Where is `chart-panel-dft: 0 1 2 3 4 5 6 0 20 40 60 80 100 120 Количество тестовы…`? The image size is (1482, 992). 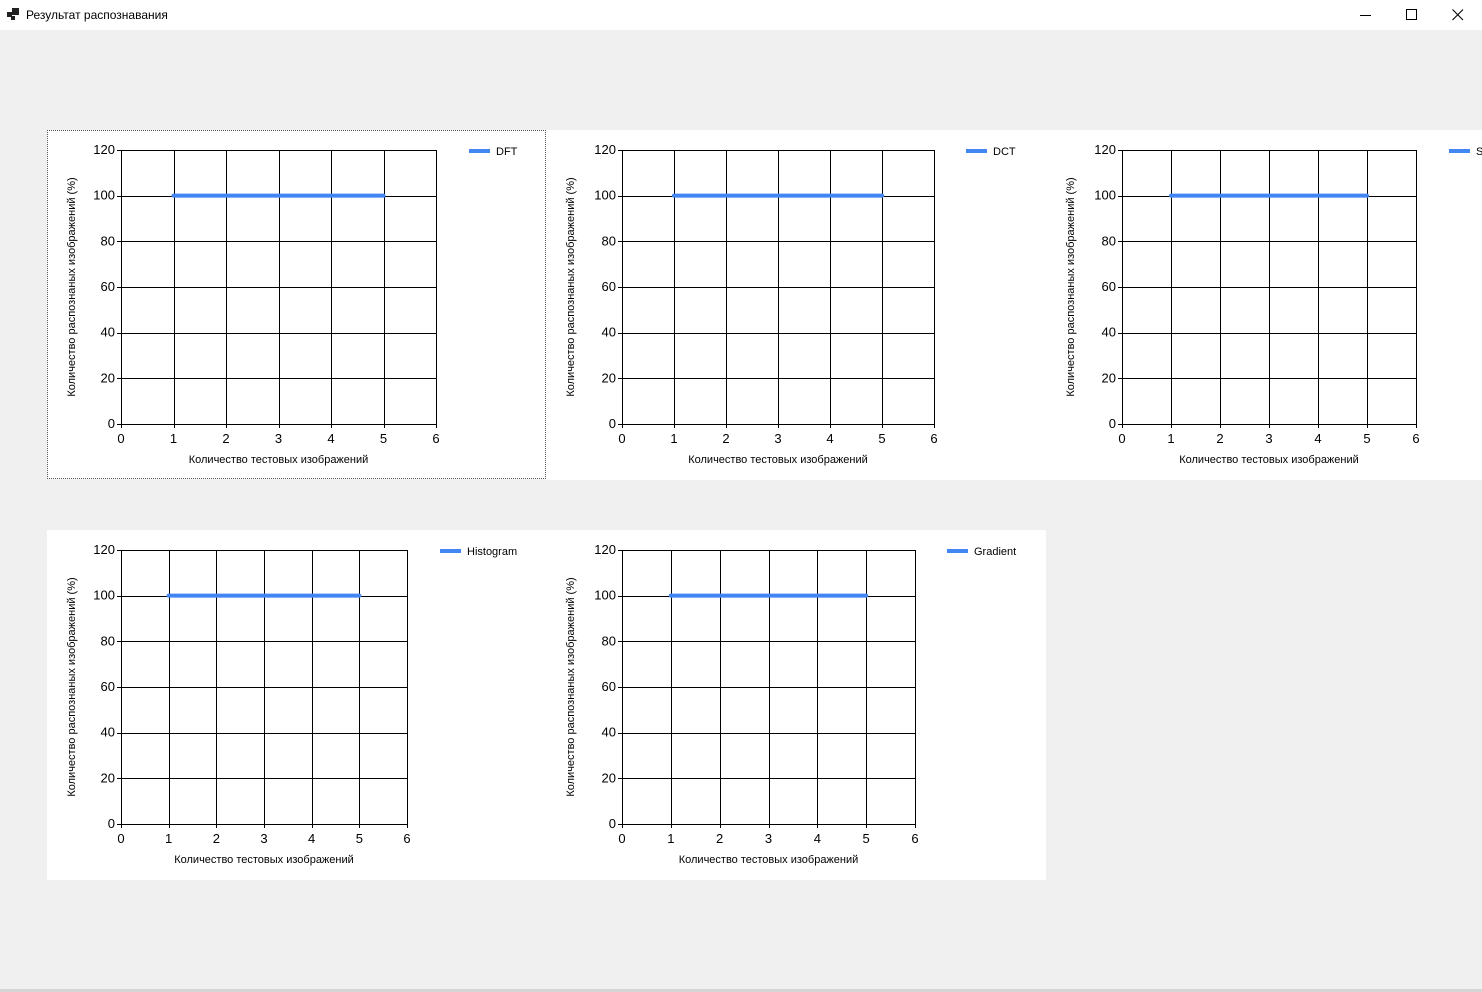 chart-panel-dft: 0 1 2 3 4 5 6 0 20 40 60 80 100 120 Количество тестовы… is located at coordinates (296, 304).